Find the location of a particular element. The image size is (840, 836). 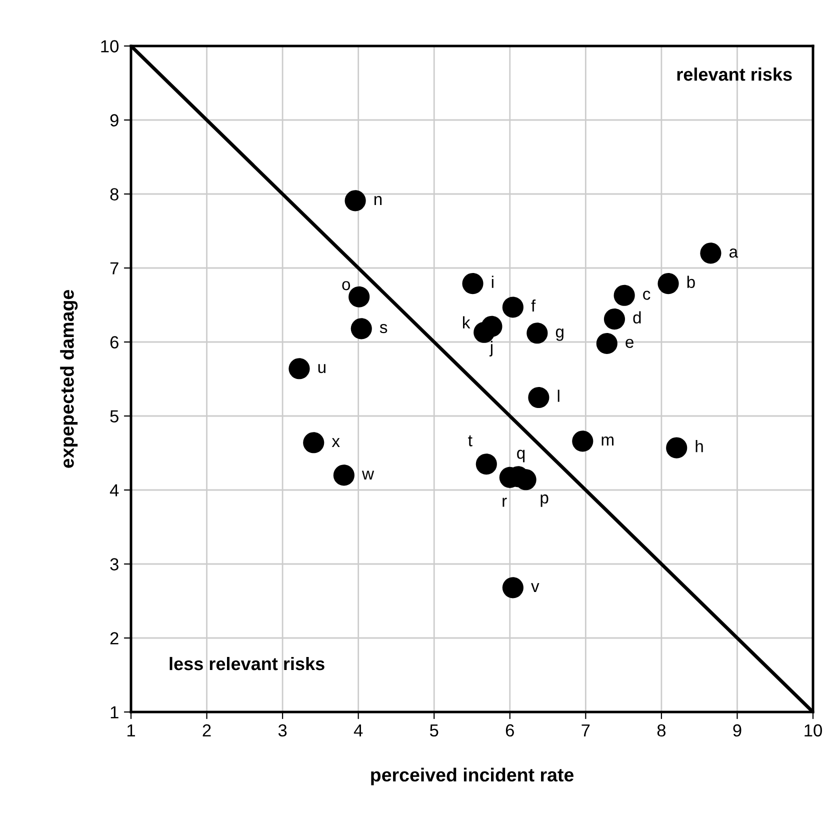

x-tick-label: 6 is located at coordinates (510, 730).